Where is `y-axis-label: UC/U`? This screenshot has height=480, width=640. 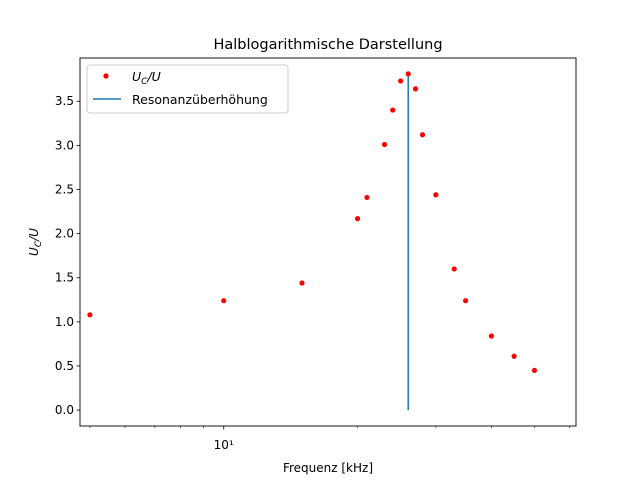
y-axis-label: UC/U is located at coordinates (35, 242).